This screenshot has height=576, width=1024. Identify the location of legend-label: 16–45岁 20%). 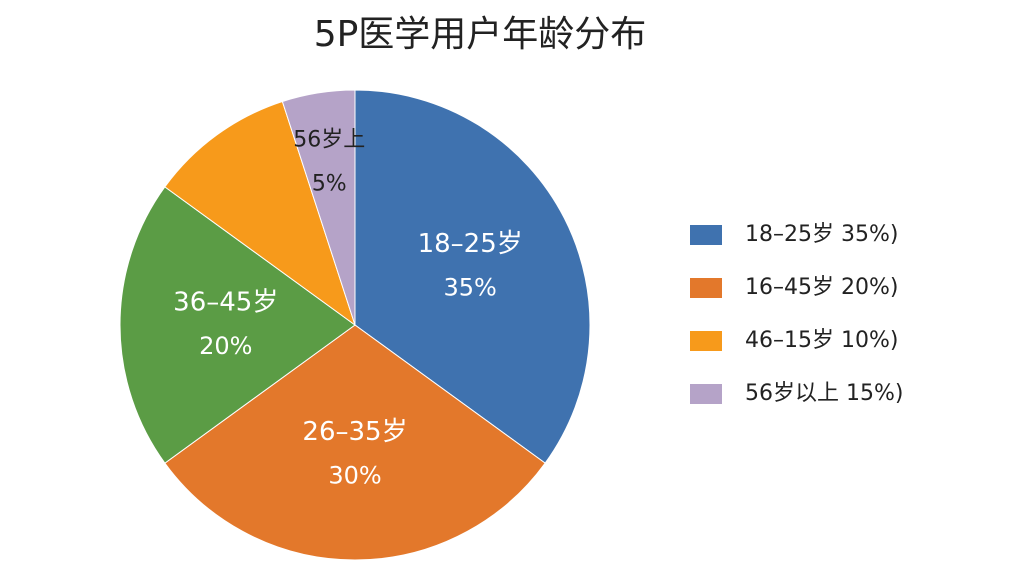
(821, 287).